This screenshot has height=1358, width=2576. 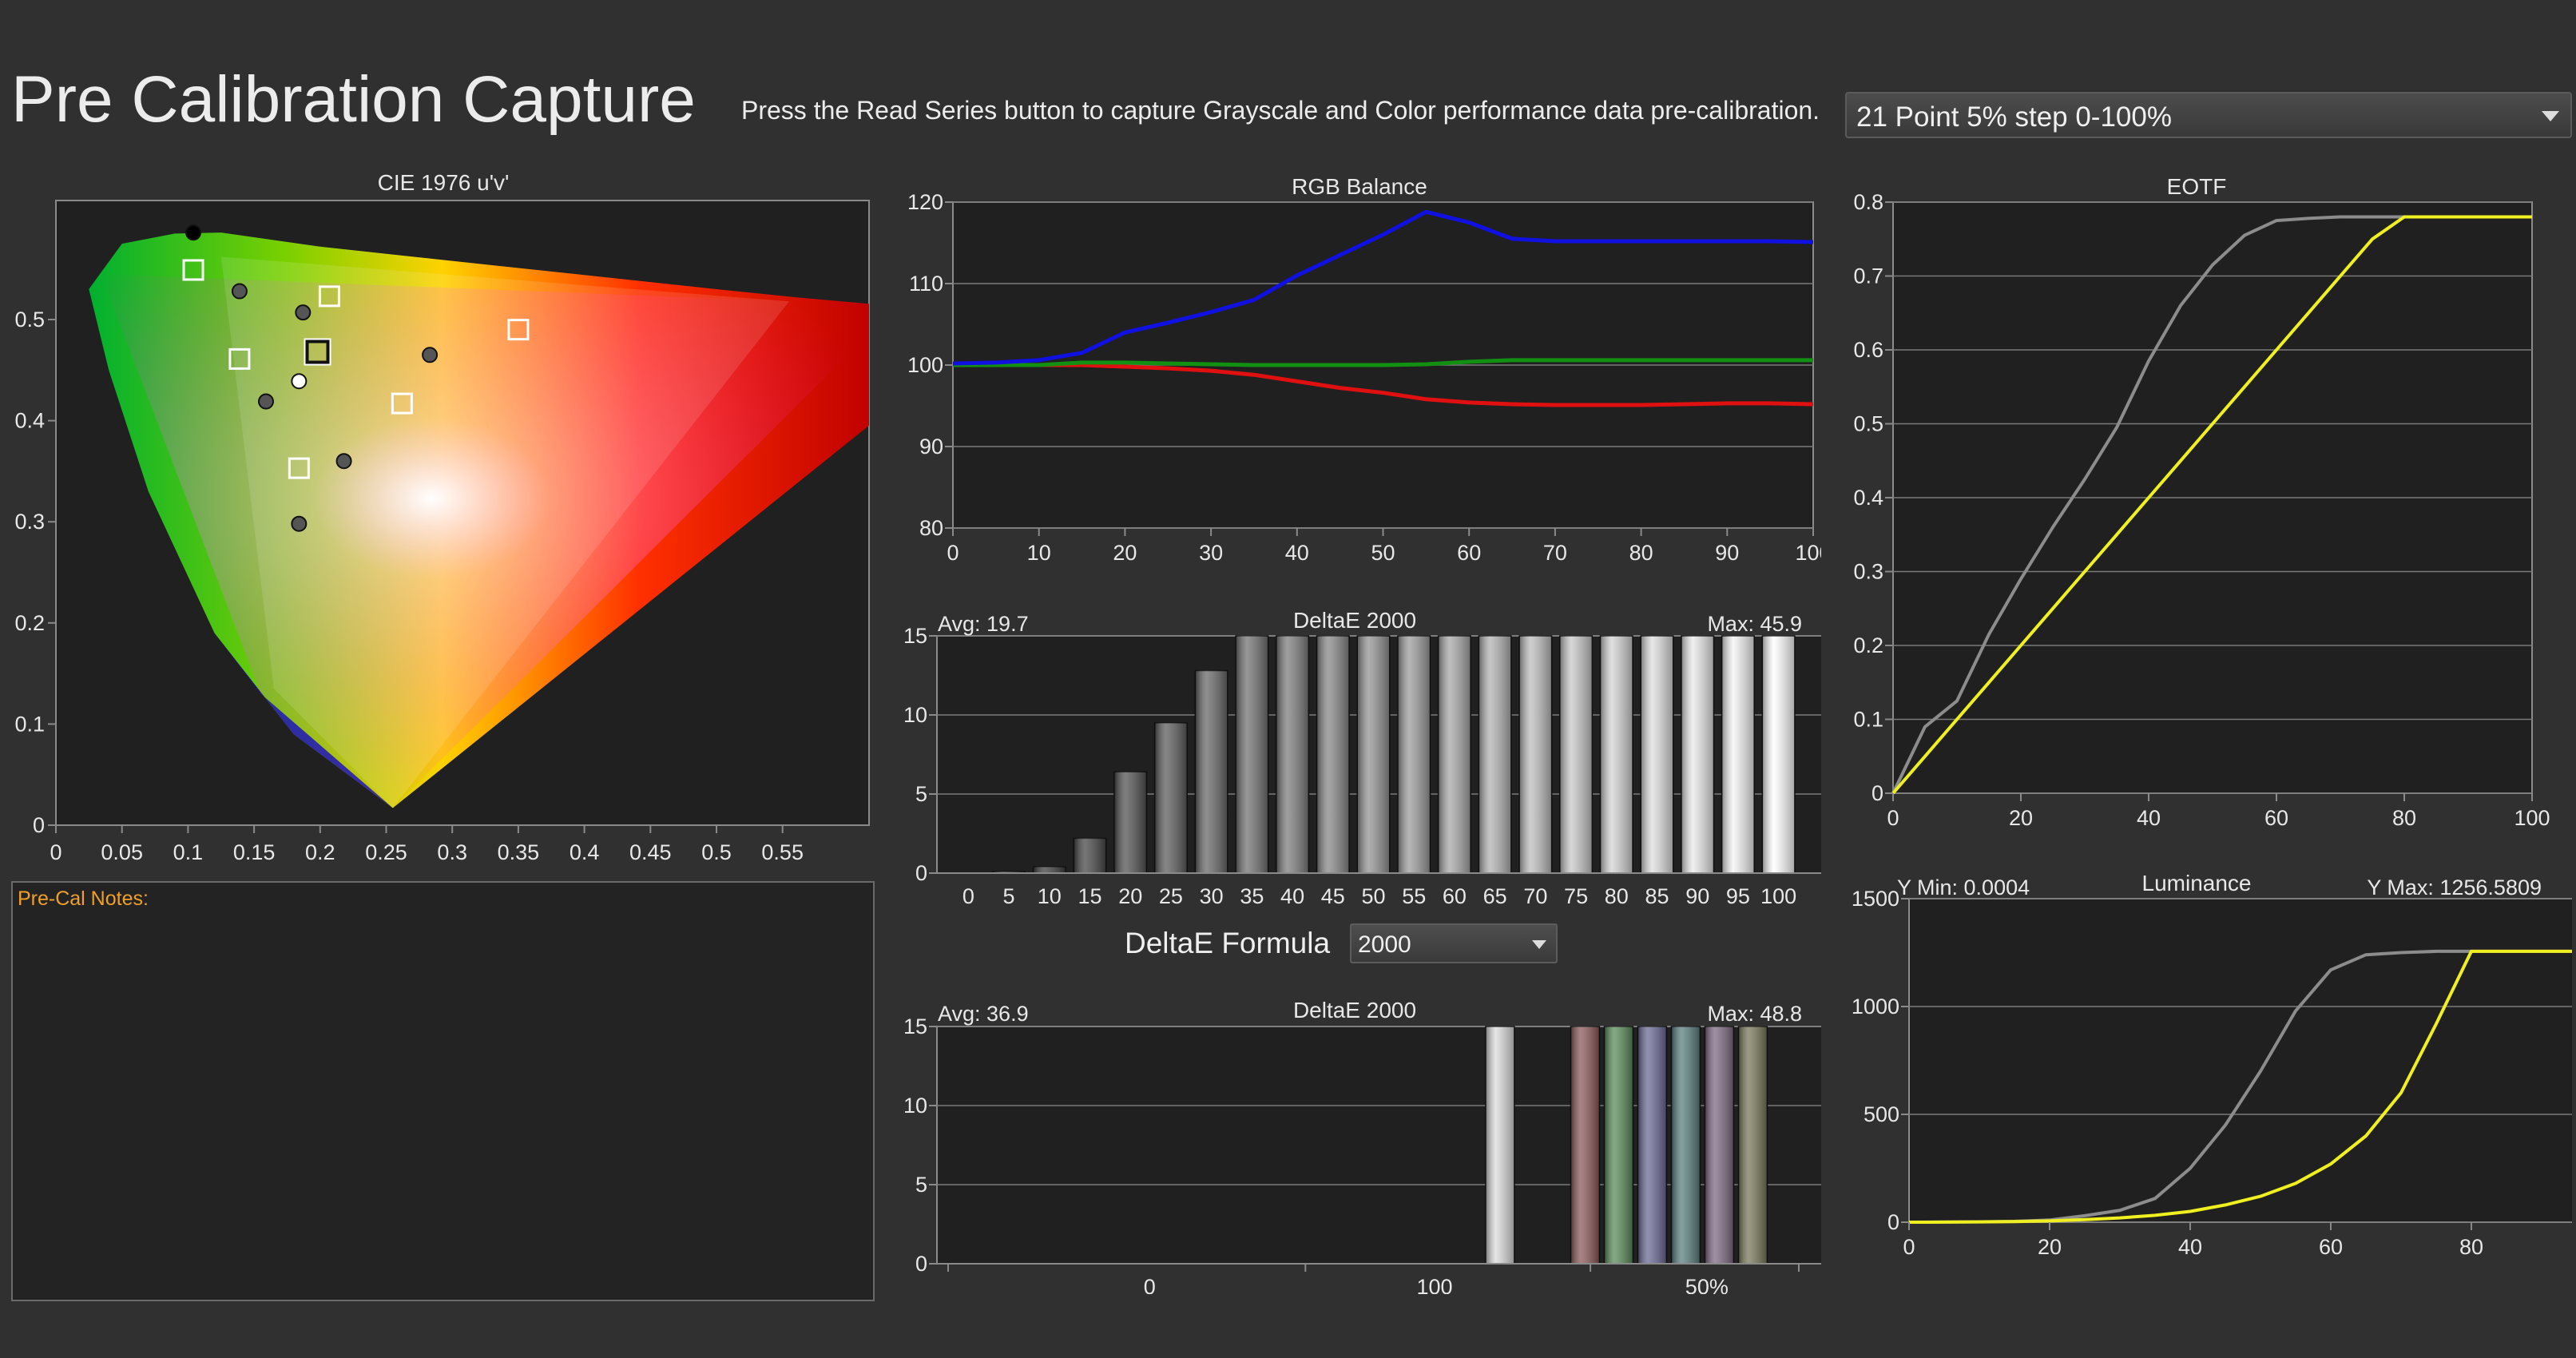 I want to click on luminance-ymax: Y Max: 1256.5809, so click(x=2454, y=887).